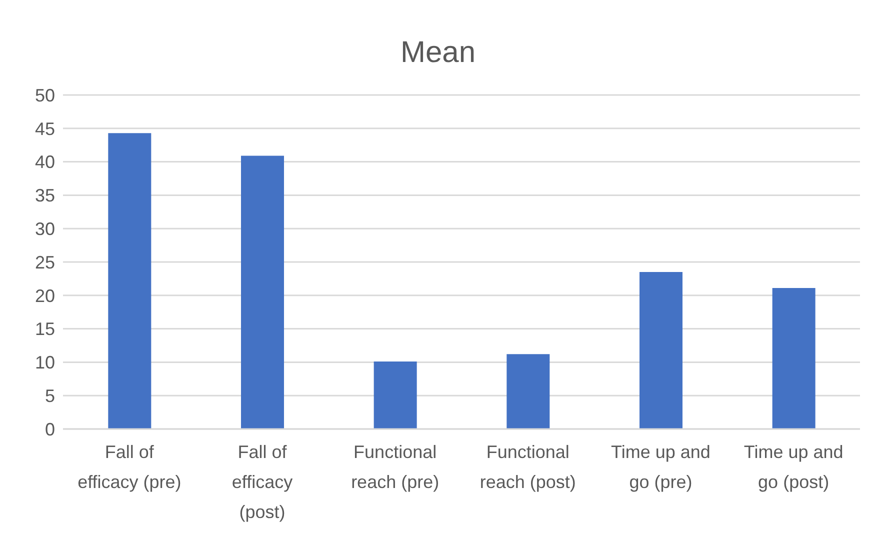  Describe the element at coordinates (130, 467) in the screenshot. I see `x-tick-label: Fall of efficacy (pre)` at that location.